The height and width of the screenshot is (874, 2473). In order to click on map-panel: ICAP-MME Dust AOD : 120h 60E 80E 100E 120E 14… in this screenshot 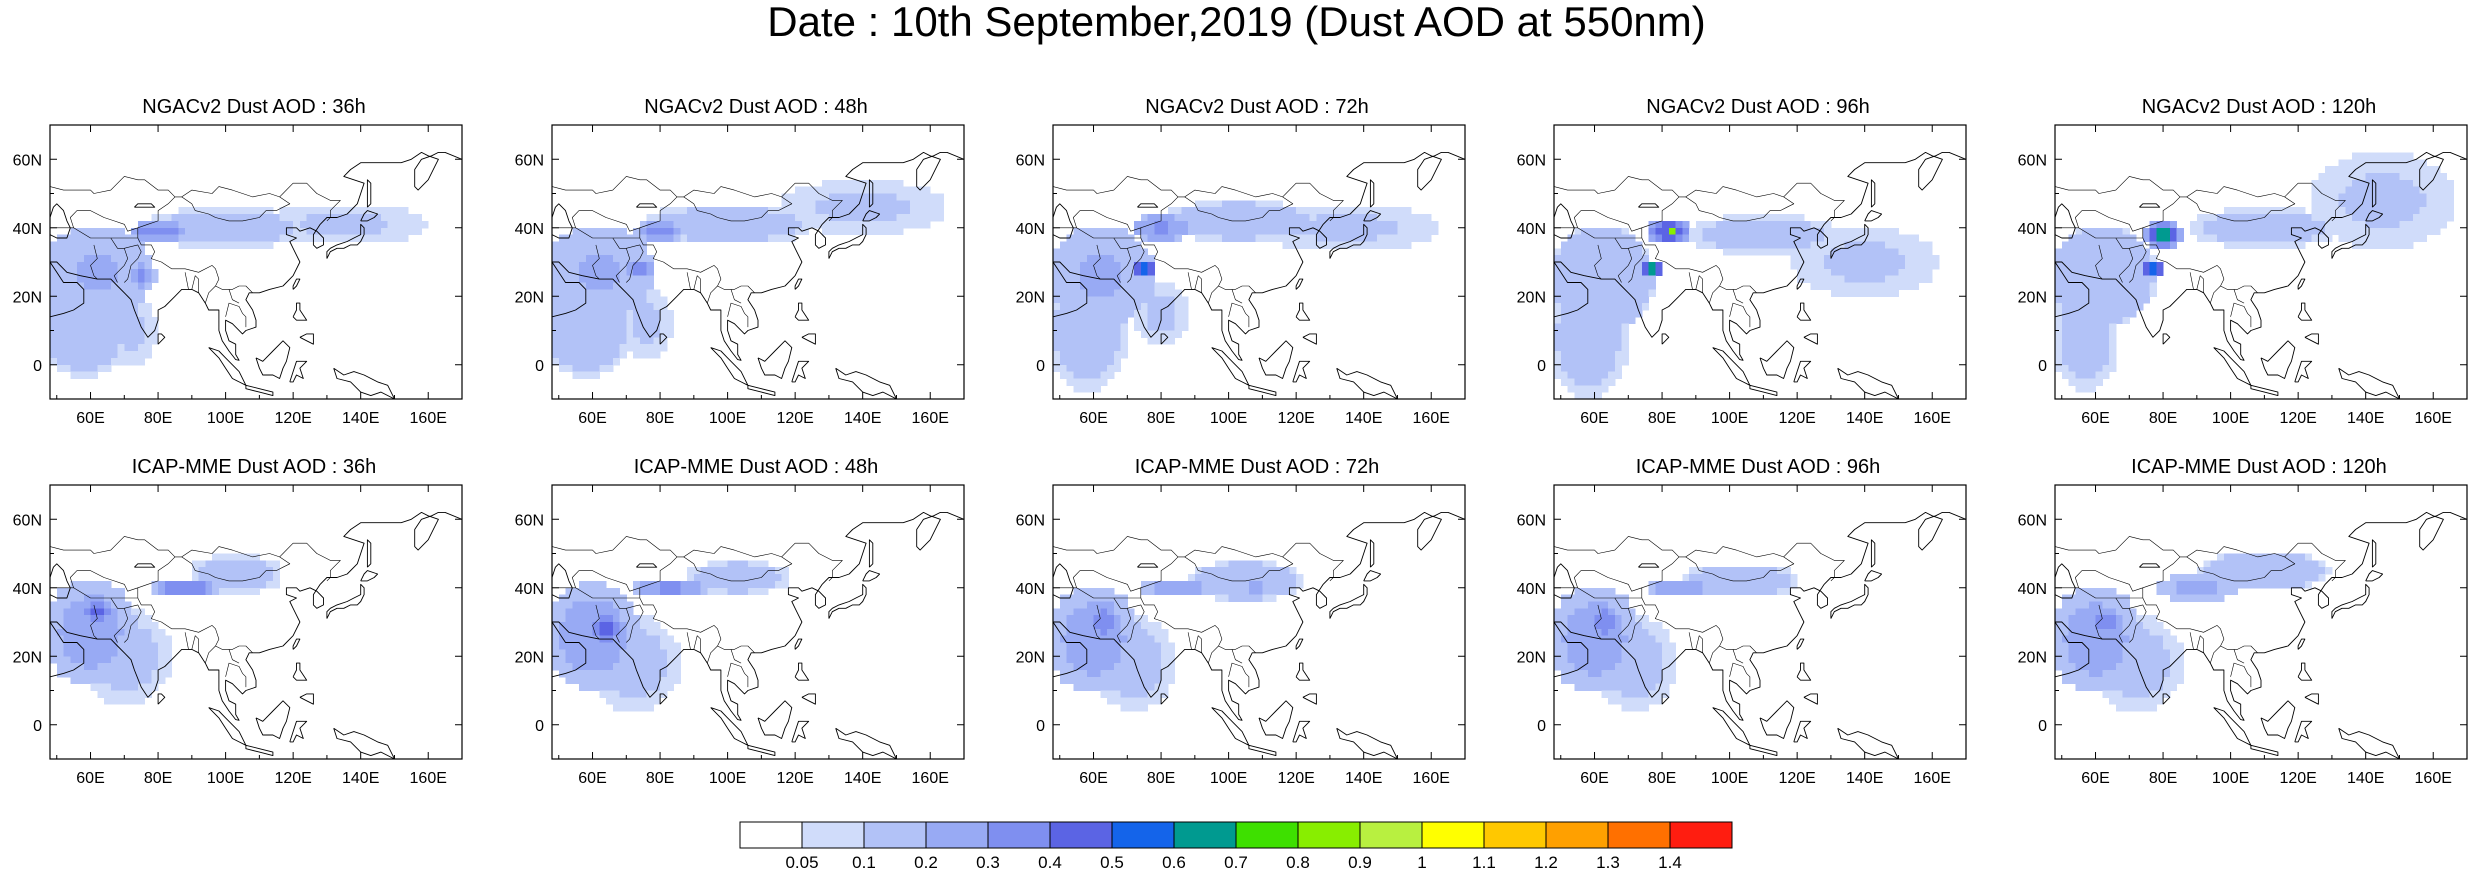, I will do `click(2239, 633)`.